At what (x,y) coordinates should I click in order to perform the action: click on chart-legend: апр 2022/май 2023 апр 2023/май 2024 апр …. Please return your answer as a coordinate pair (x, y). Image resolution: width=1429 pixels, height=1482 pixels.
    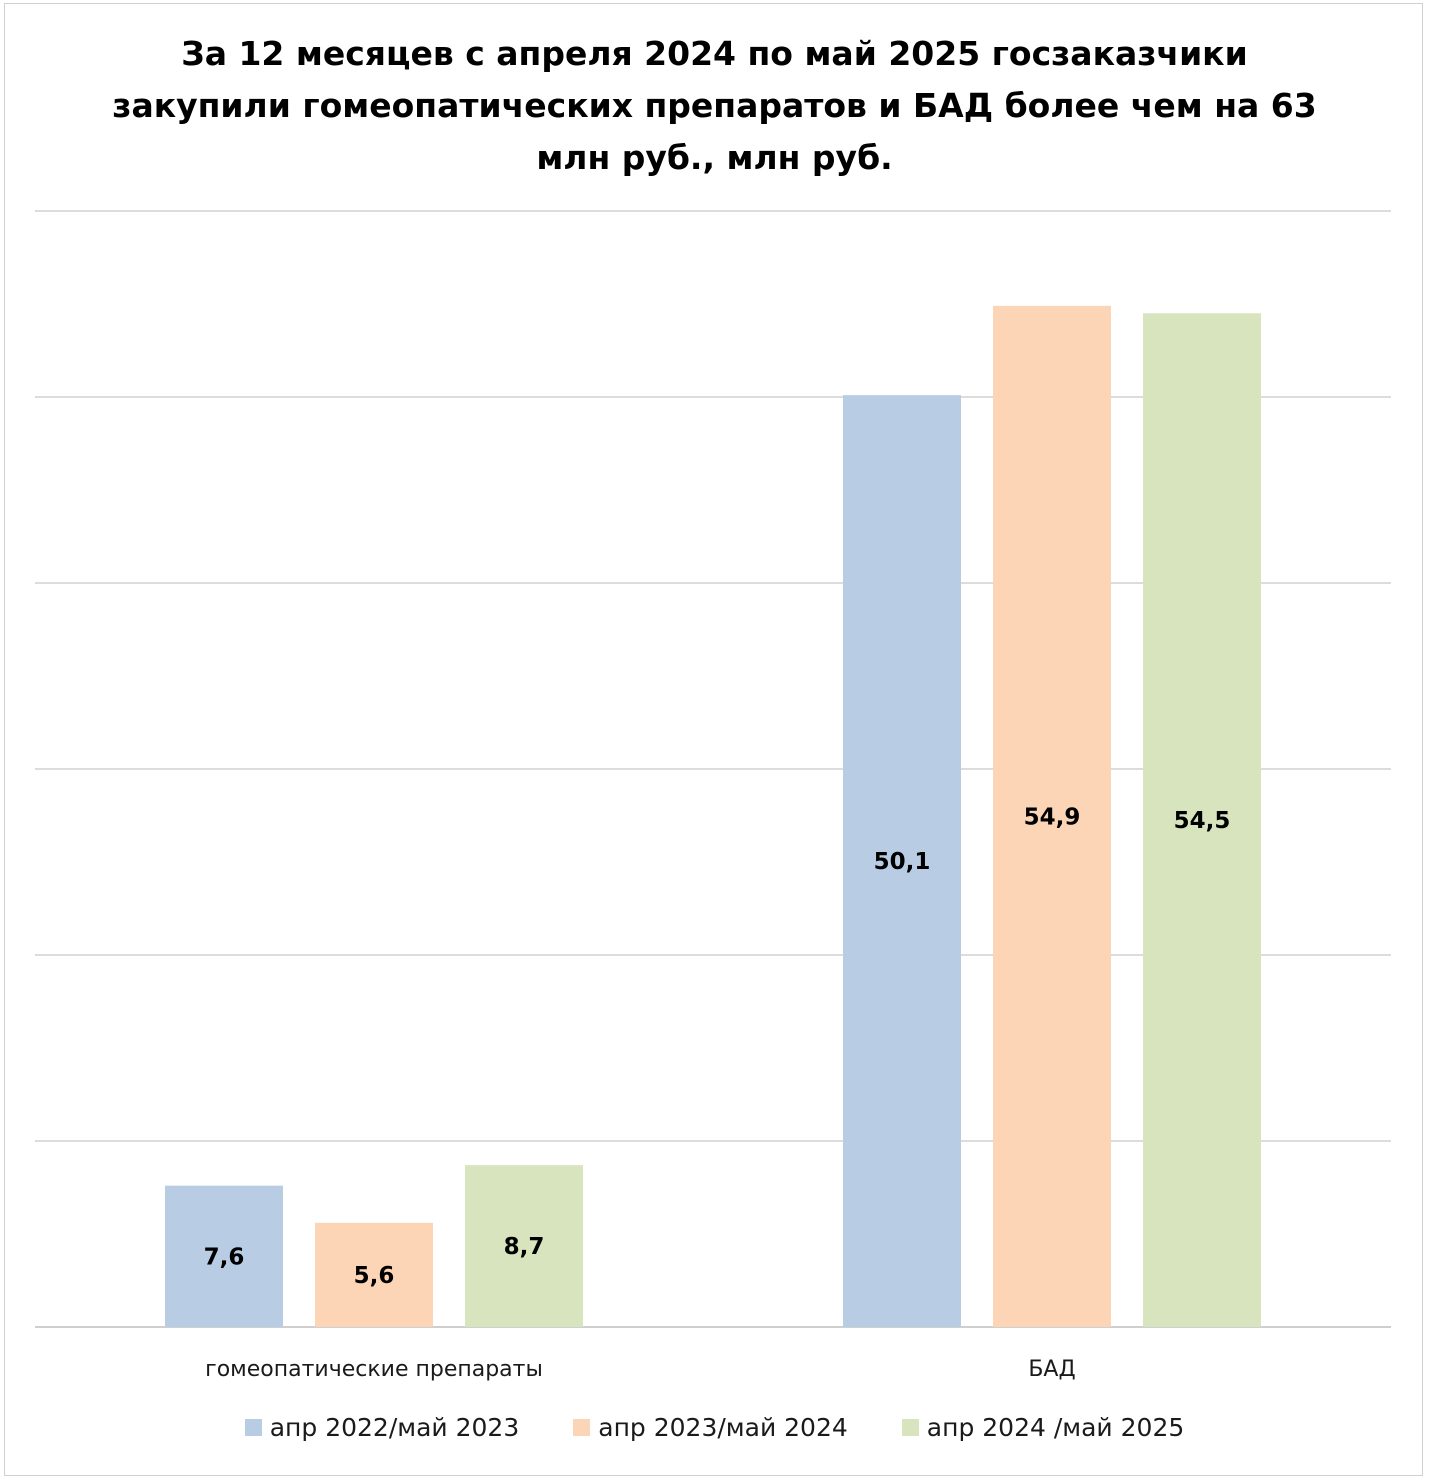
    Looking at the image, I should click on (714, 1427).